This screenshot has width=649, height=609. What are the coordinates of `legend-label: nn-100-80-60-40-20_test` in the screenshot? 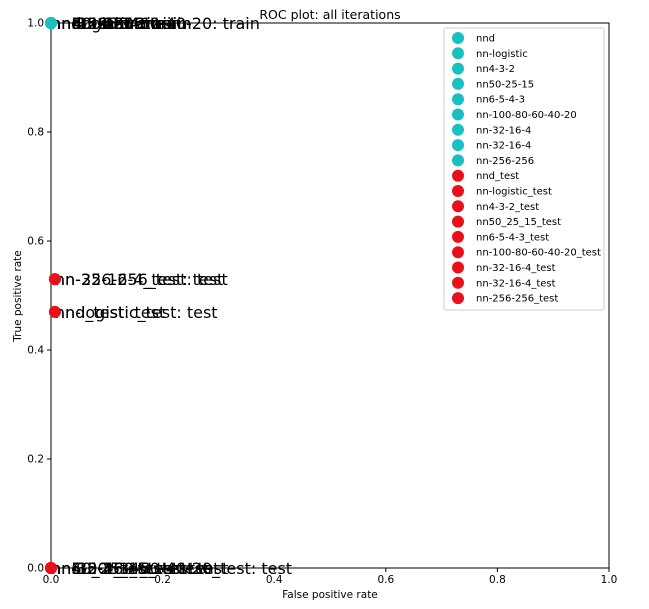 It's located at (538, 253).